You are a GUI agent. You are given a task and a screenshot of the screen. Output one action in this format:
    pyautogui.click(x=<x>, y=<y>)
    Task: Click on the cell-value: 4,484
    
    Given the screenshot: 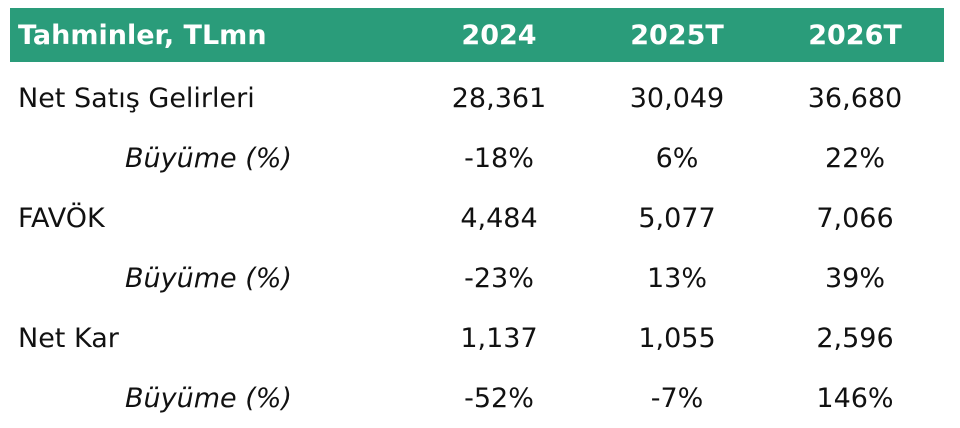 What is the action you would take?
    pyautogui.click(x=499, y=218)
    